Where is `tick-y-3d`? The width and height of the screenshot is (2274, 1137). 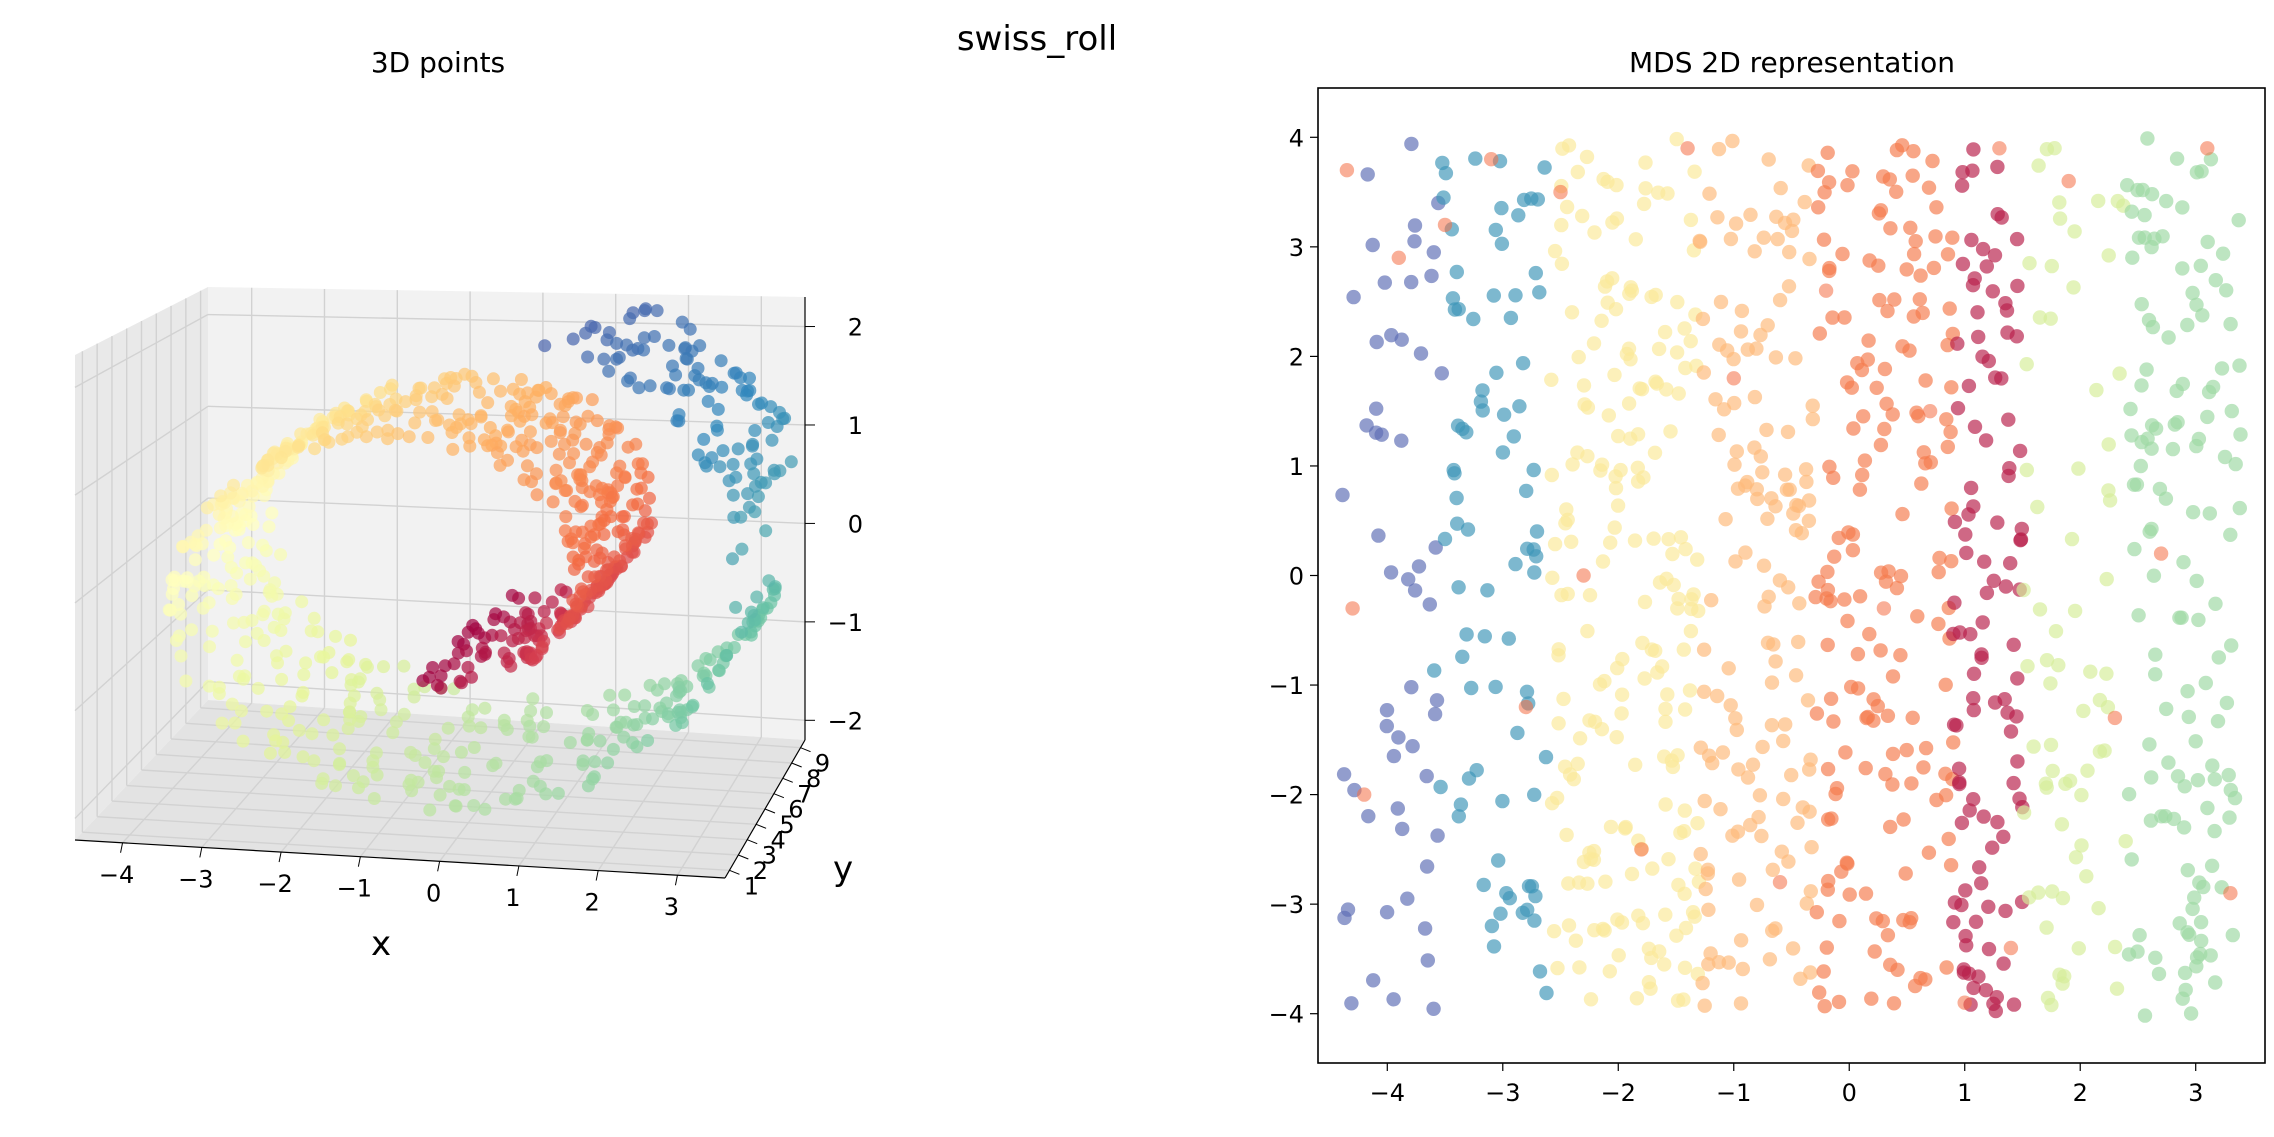 tick-y-3d is located at coordinates (796, 765).